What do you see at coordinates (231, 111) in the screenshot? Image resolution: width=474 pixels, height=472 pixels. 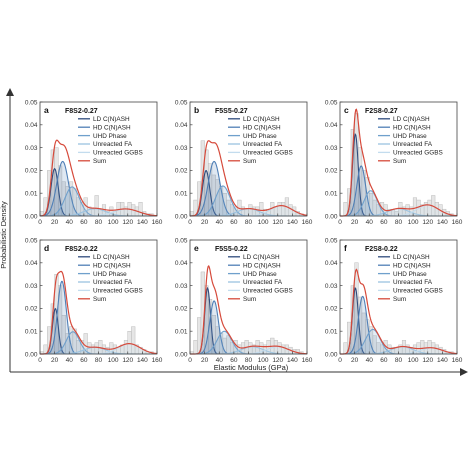 I see `panel-title: F5S5-0.27` at bounding box center [231, 111].